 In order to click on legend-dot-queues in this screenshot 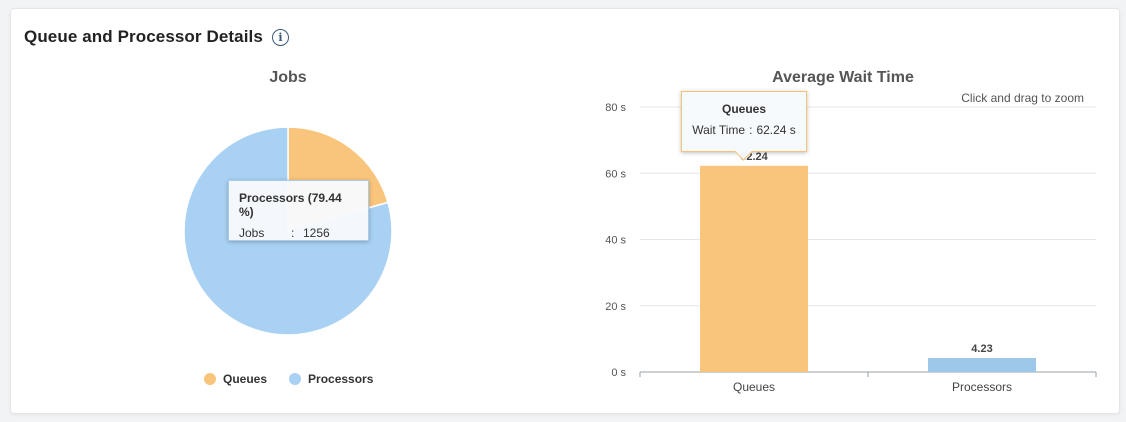, I will do `click(210, 379)`.